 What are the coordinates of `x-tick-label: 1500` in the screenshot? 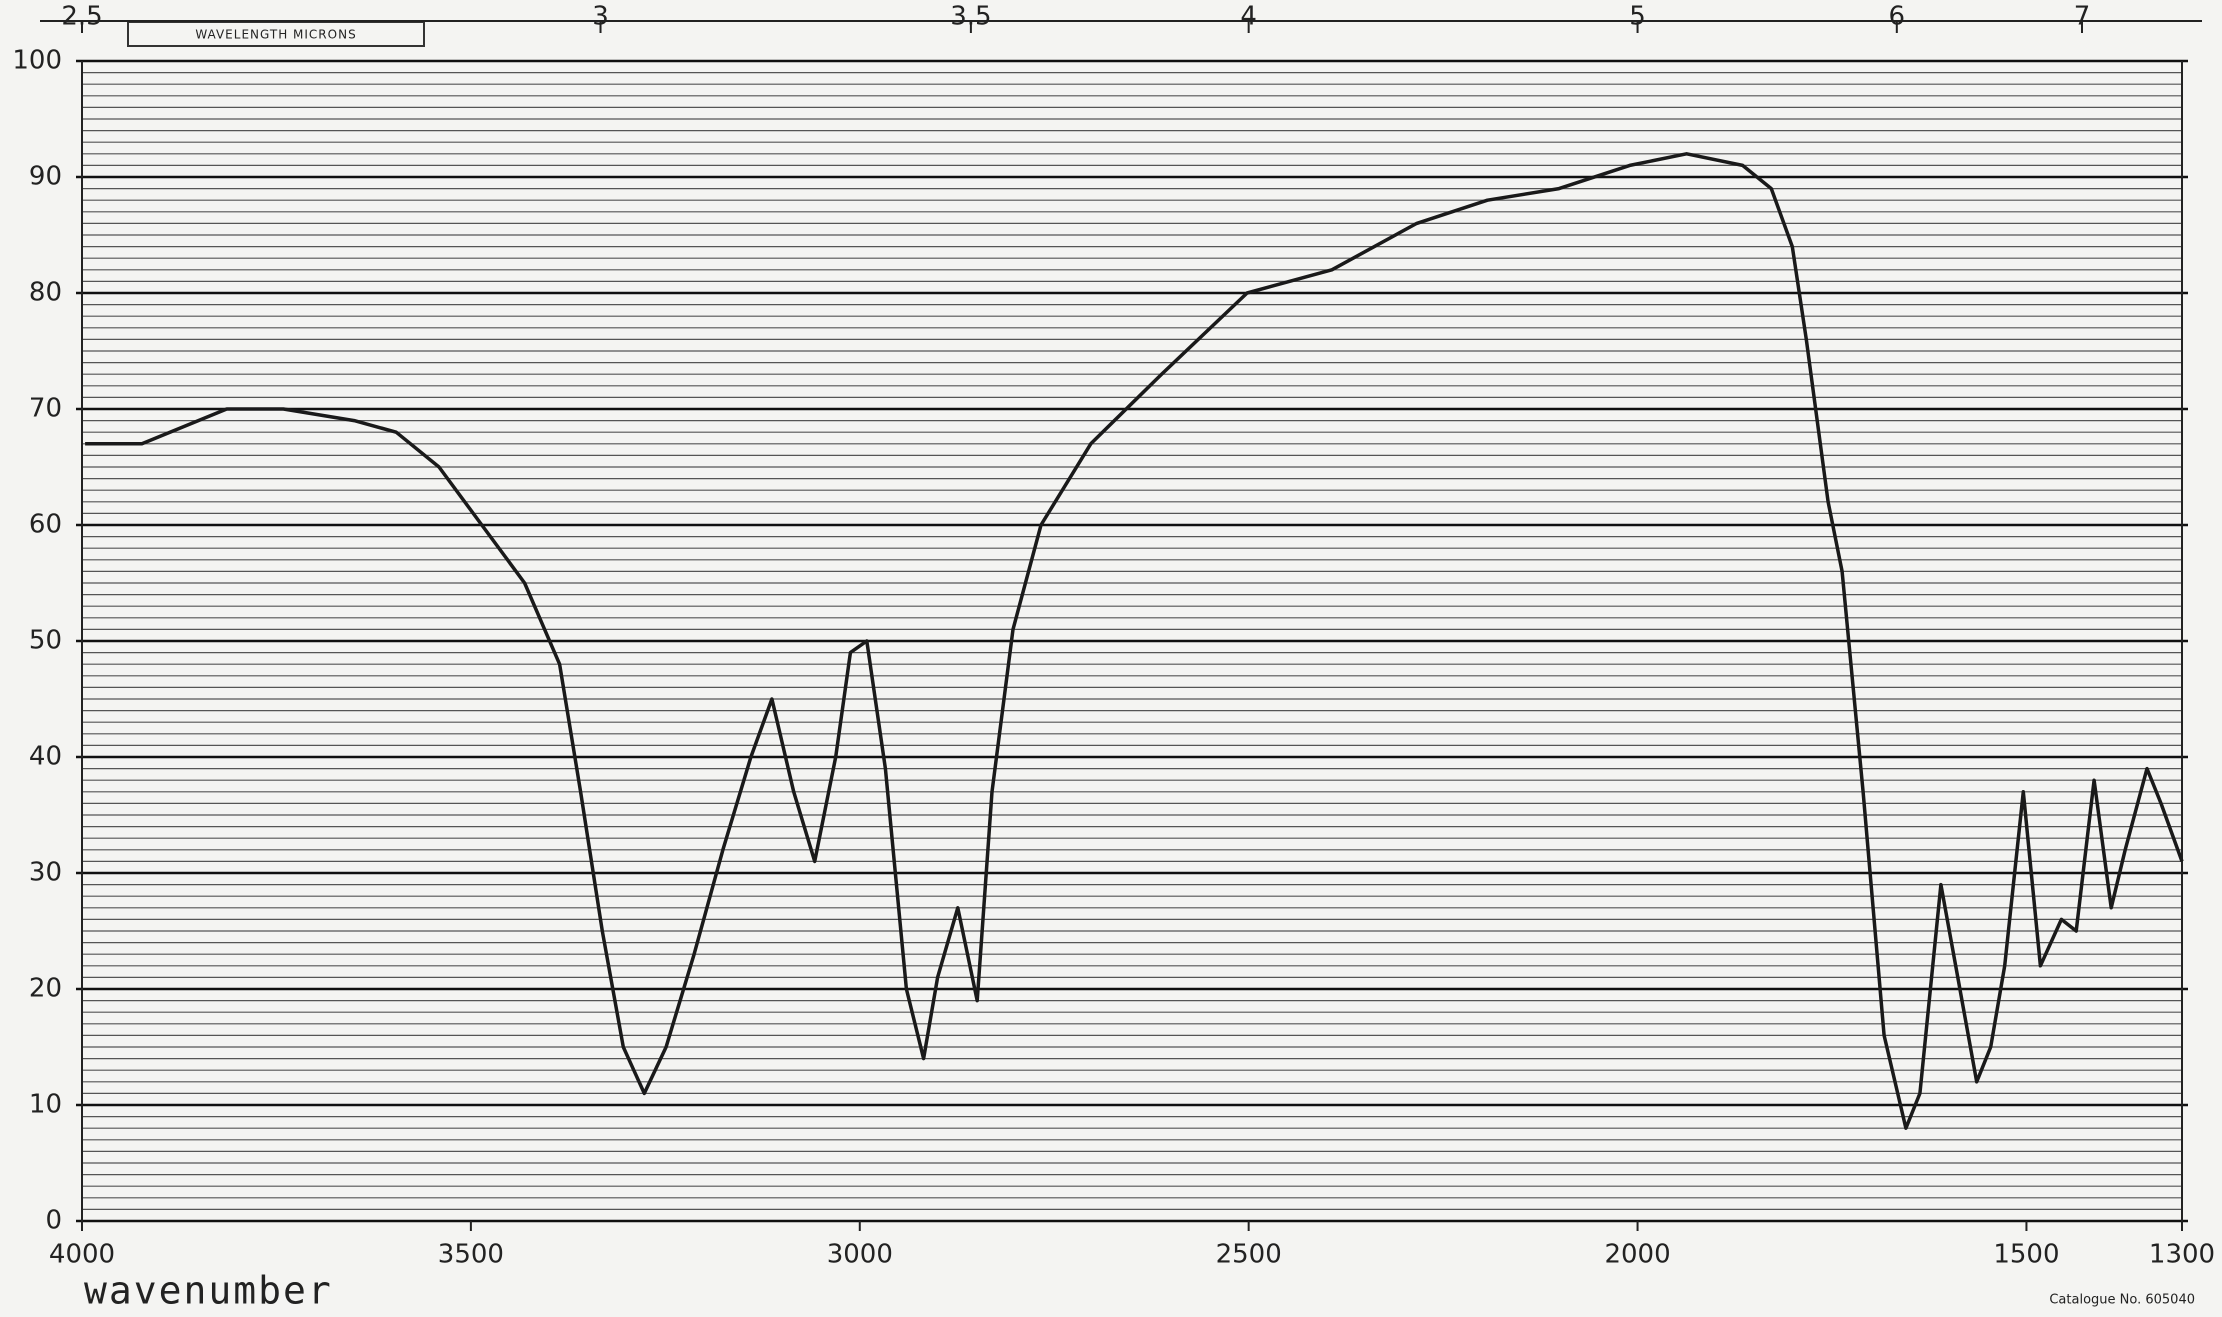 It's located at (2026, 1255).